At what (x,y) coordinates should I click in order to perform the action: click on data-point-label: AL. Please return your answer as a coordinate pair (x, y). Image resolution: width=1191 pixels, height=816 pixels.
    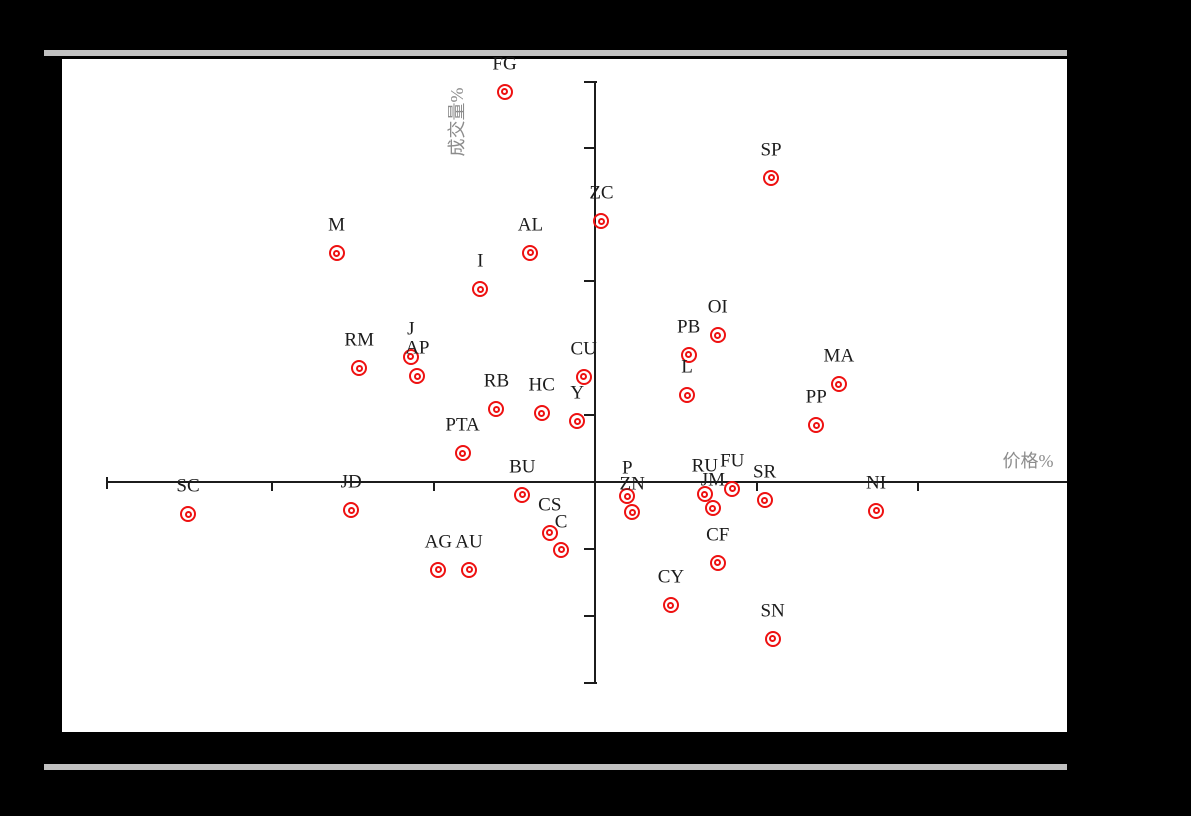
    Looking at the image, I should click on (530, 225).